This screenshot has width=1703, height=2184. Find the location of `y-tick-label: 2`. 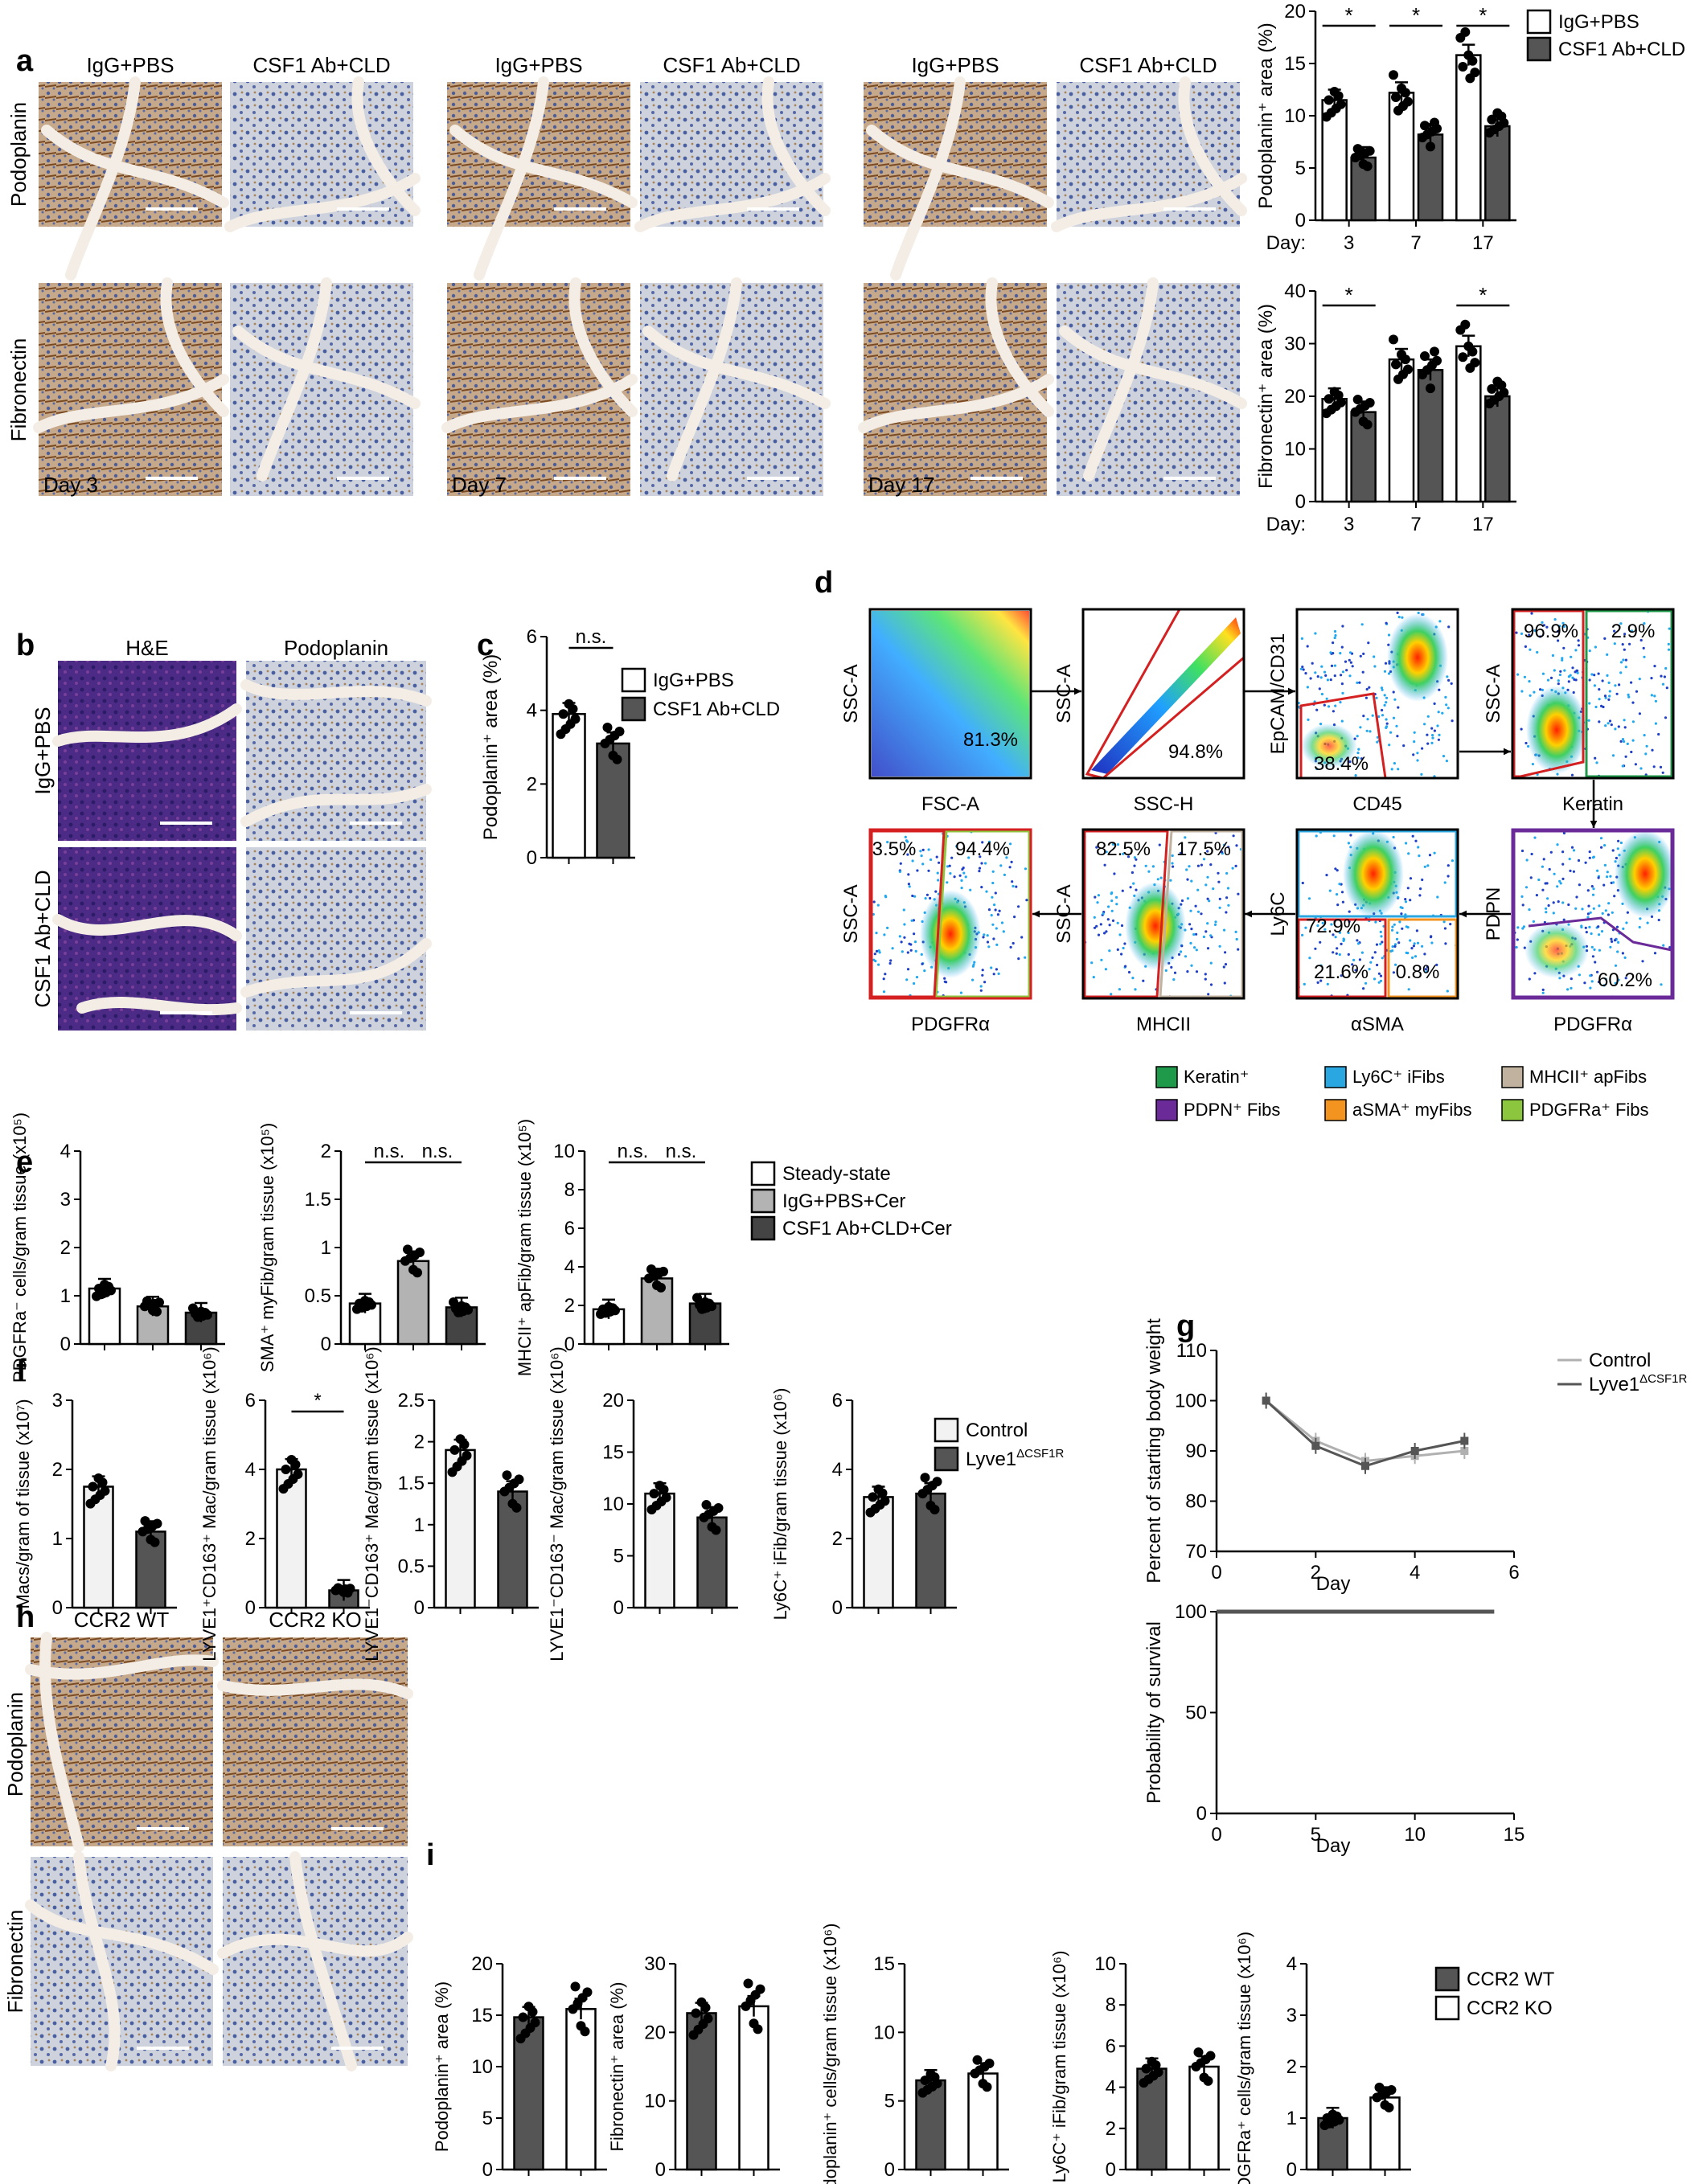

y-tick-label: 2 is located at coordinates (1291, 2067).